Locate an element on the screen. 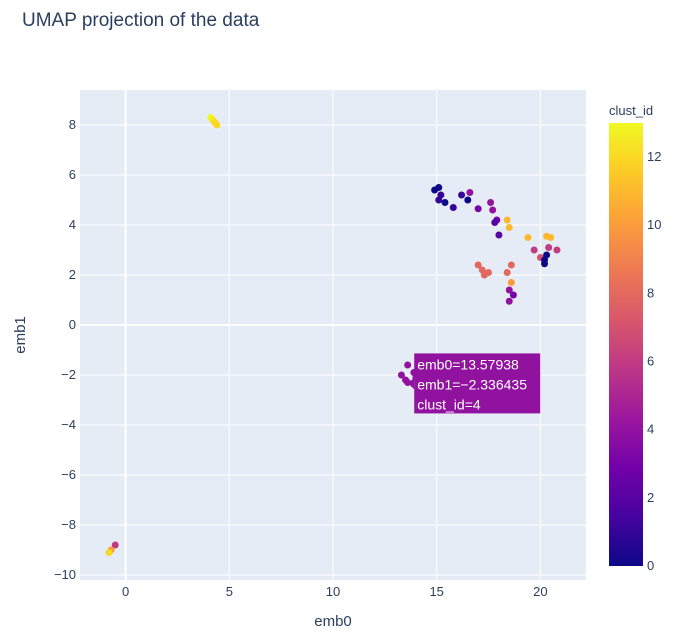 The image size is (688, 644). colorbar-tick-label: 4 is located at coordinates (650, 429).